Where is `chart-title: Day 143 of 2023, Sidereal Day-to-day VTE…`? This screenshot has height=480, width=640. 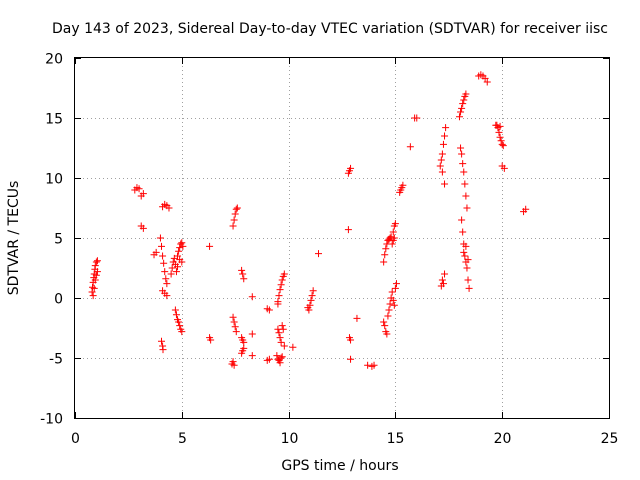 chart-title: Day 143 of 2023, Sidereal Day-to-day VTE… is located at coordinates (330, 29).